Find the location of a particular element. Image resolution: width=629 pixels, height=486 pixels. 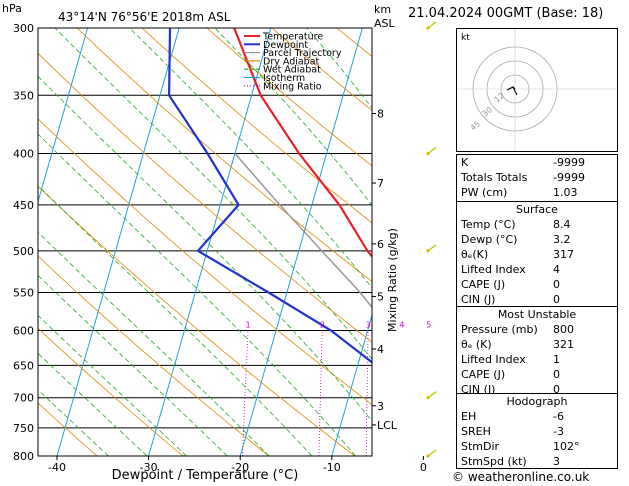

pressure-tick-label: 350 is located at coordinates (23, 95).